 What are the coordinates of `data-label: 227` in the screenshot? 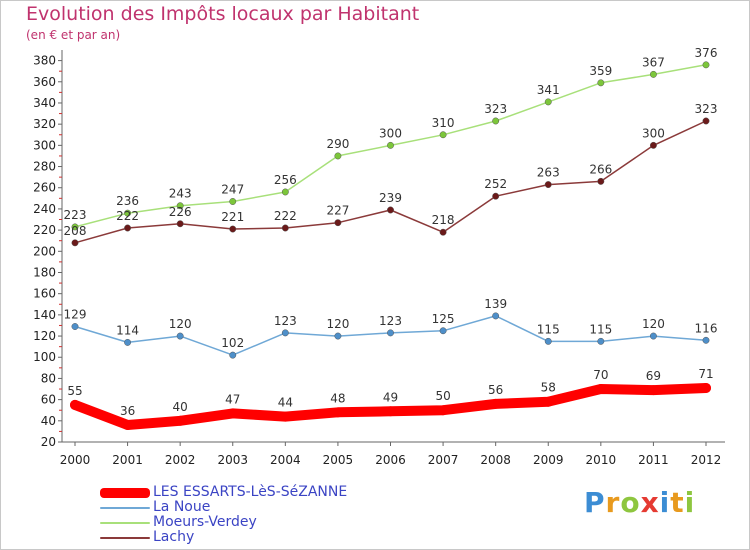 It's located at (337, 211).